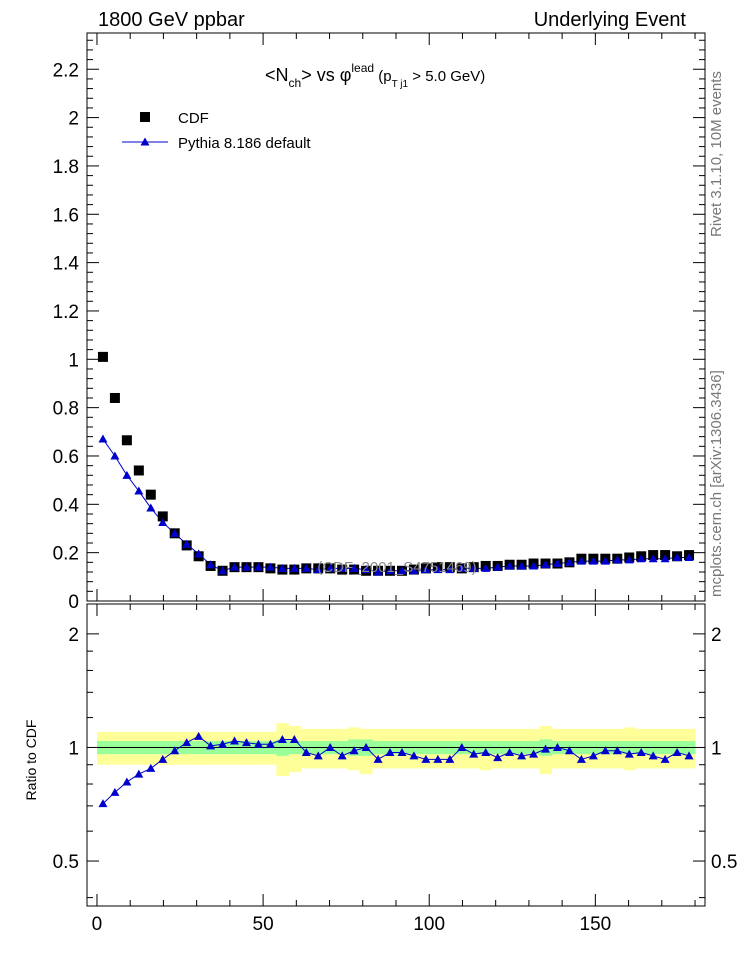 The height and width of the screenshot is (972, 746). Describe the element at coordinates (716, 483) in the screenshot. I see `mcplots-label: mcplots.cern.ch [arXiv:1306.3436]` at that location.